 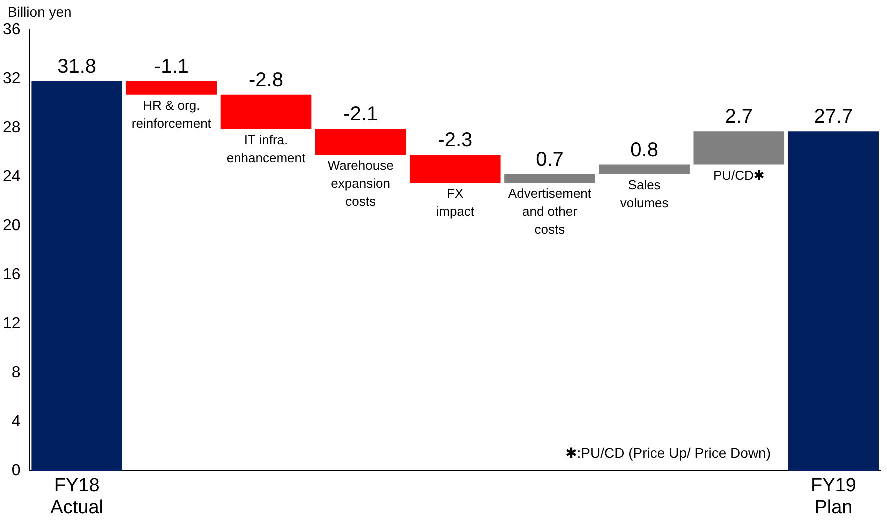 What do you see at coordinates (171, 67) in the screenshot?
I see `data-label: -1.1` at bounding box center [171, 67].